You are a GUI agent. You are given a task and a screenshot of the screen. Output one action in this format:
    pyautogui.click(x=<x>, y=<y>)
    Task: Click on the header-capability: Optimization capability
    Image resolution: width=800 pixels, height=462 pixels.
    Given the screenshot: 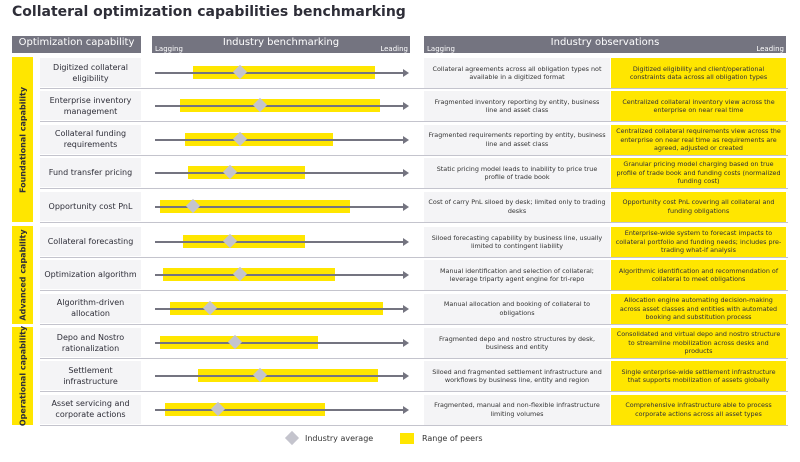 What is the action you would take?
    pyautogui.click(x=76, y=44)
    